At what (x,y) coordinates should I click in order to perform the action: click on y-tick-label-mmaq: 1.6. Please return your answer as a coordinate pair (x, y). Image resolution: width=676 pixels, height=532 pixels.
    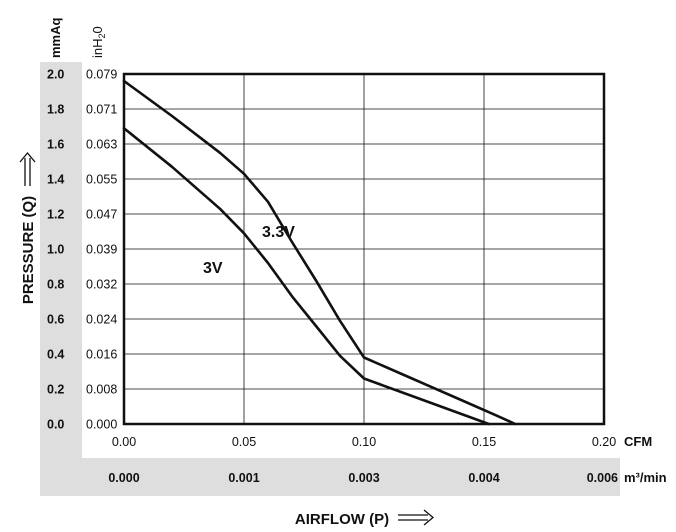
    Looking at the image, I should click on (55, 145).